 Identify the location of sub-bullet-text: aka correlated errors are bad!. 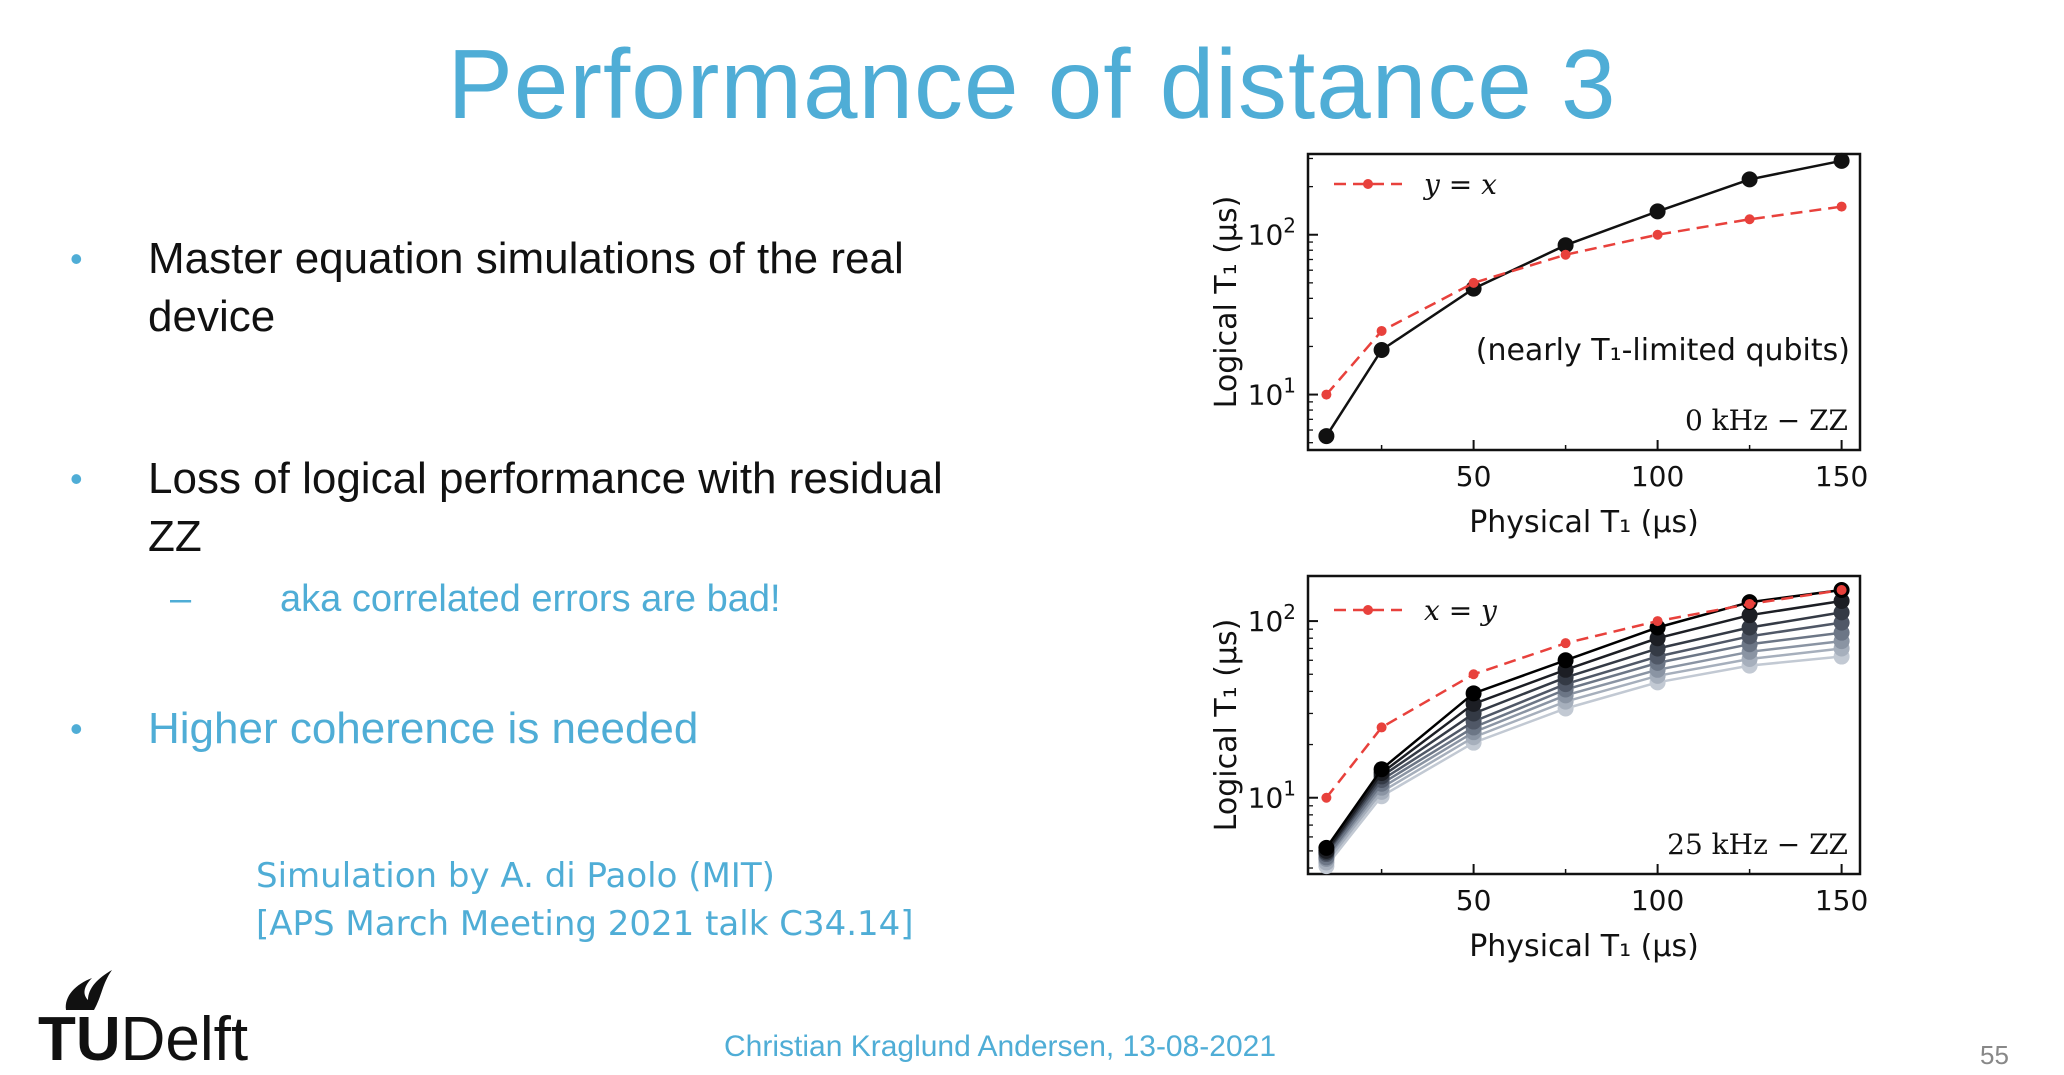
(530, 599).